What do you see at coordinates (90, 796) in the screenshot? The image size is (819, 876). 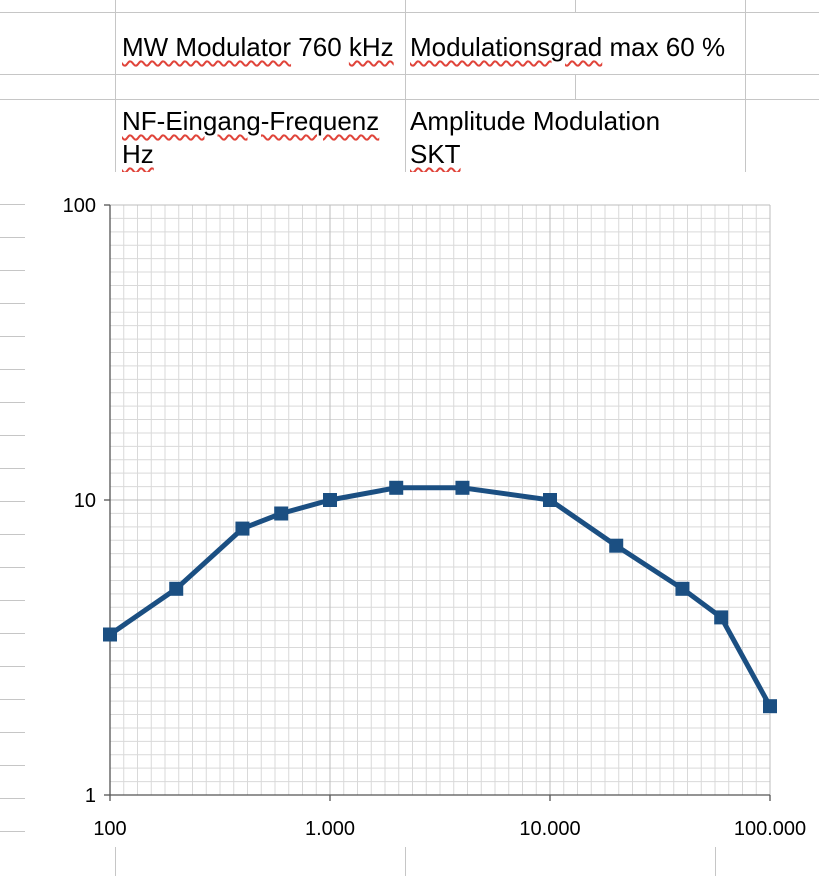 I see `y-axis-tick-label: 1` at bounding box center [90, 796].